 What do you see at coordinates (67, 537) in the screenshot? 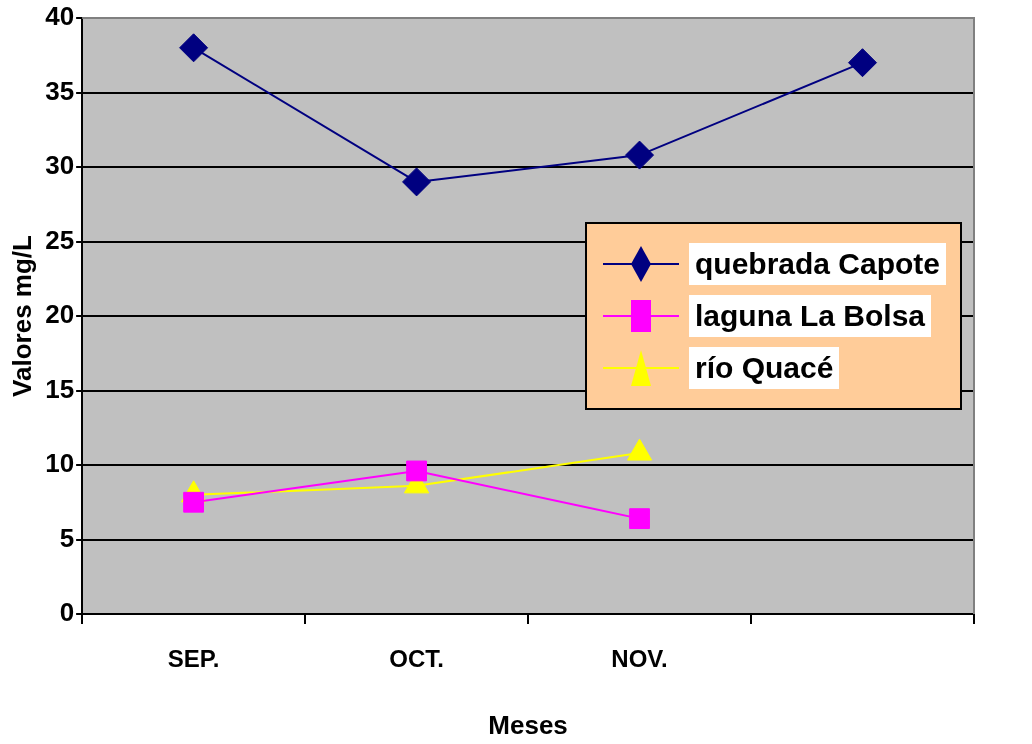
I see `y-tick-label: 5` at bounding box center [67, 537].